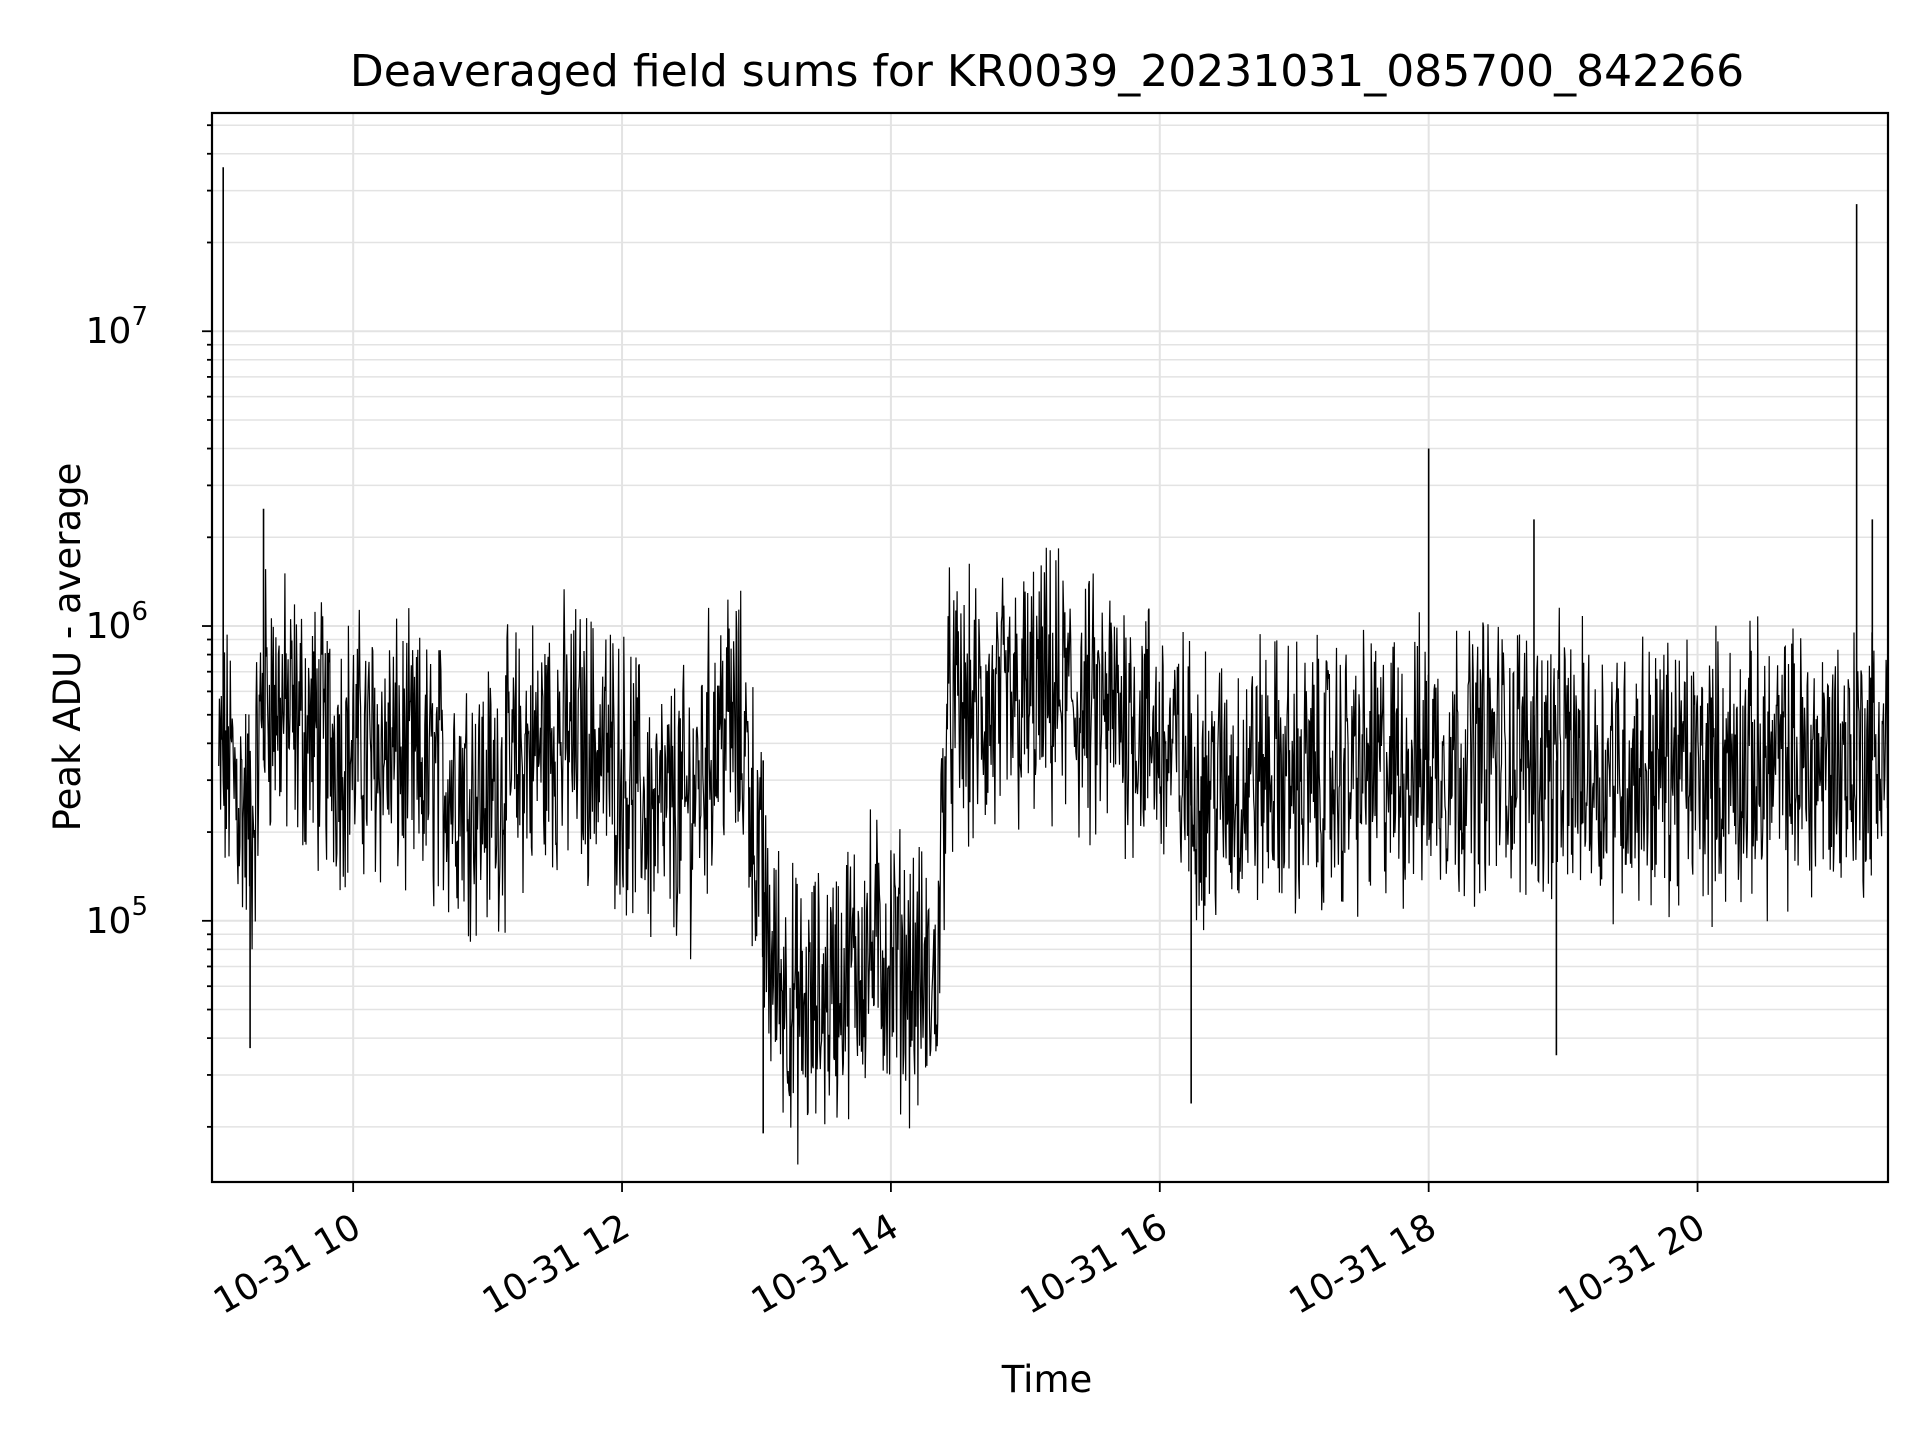 The height and width of the screenshot is (1440, 1920). I want to click on y-ticks: 10⁵ 10⁶ 10⁷, so click(149, 626).